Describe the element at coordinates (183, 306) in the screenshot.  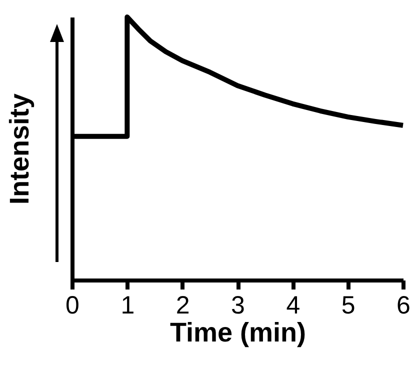
I see `x-tick-label: 2` at that location.